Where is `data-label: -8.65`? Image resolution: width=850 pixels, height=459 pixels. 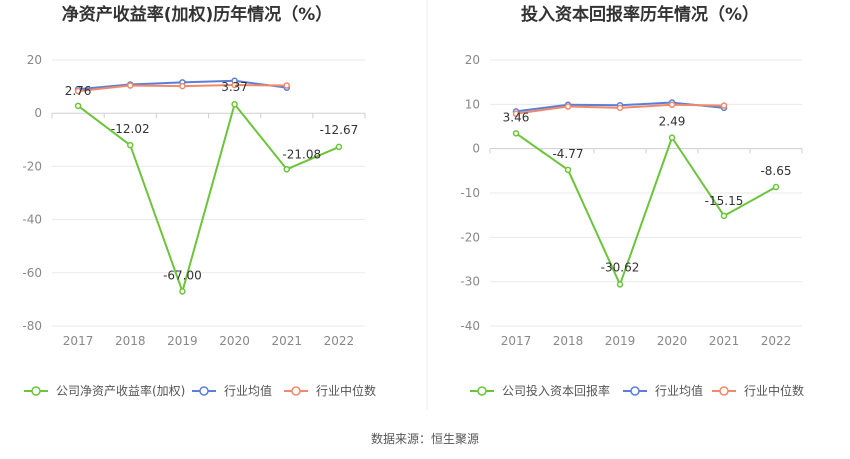
data-label: -8.65 is located at coordinates (775, 171).